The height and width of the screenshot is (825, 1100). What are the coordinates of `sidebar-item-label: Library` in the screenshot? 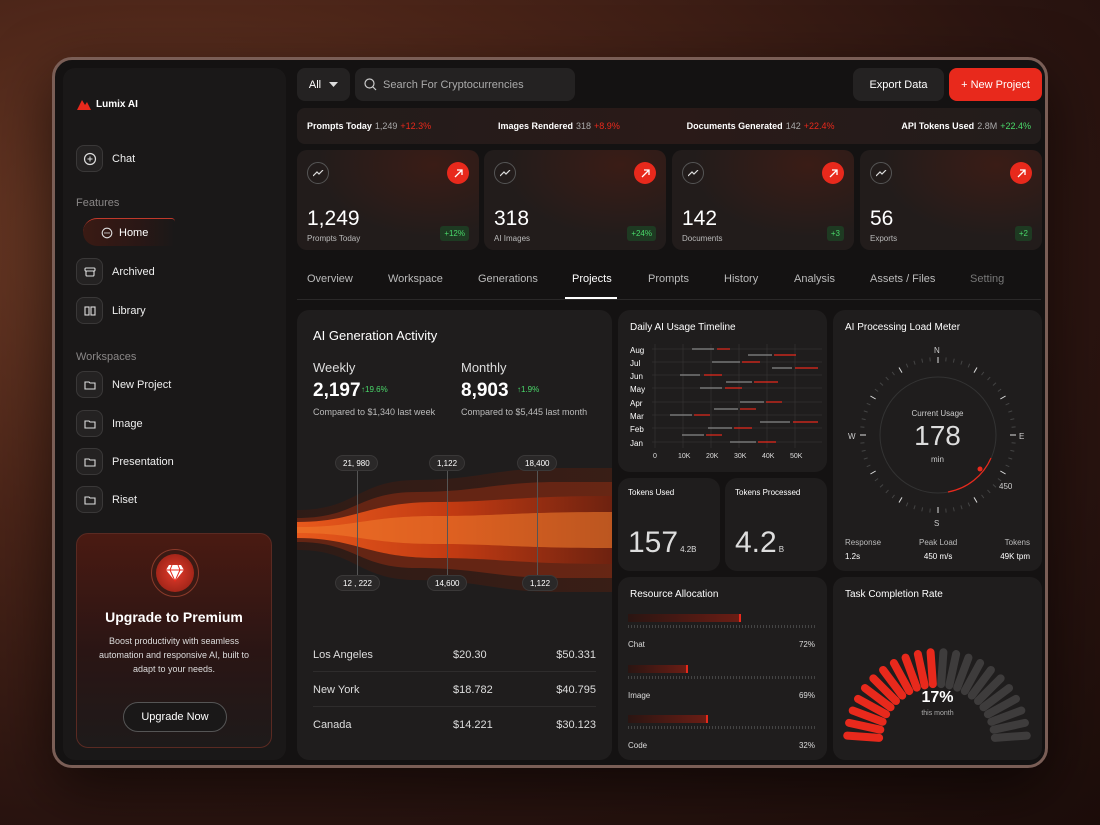 It's located at (129, 310).